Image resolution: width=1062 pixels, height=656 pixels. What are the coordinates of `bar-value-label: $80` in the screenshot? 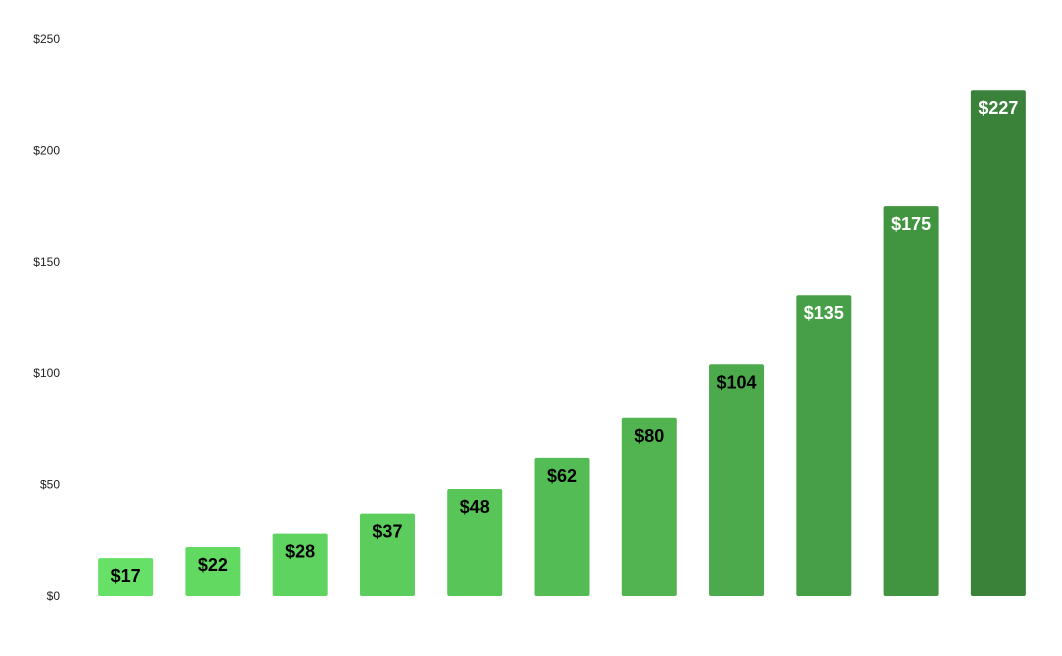 It's located at (649, 436).